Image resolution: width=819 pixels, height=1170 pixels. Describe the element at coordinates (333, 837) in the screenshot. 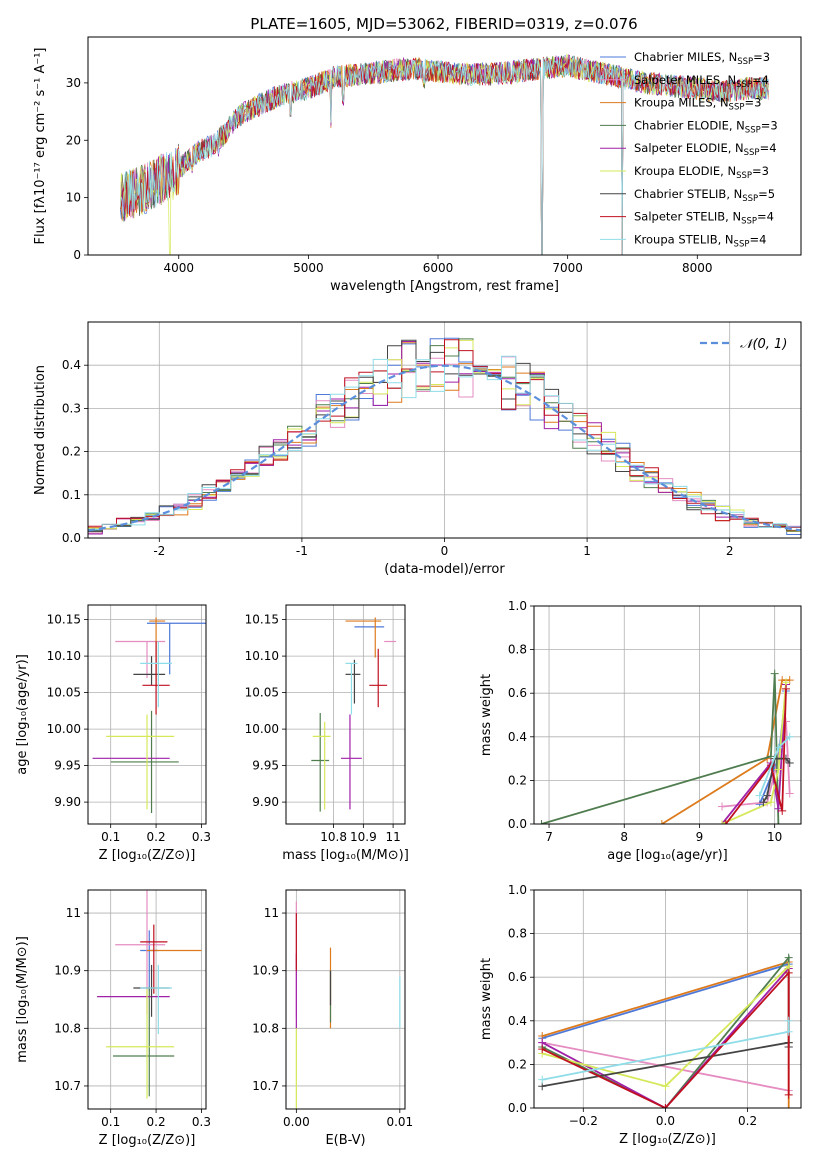

I see `x-tick-label: 10.8` at that location.